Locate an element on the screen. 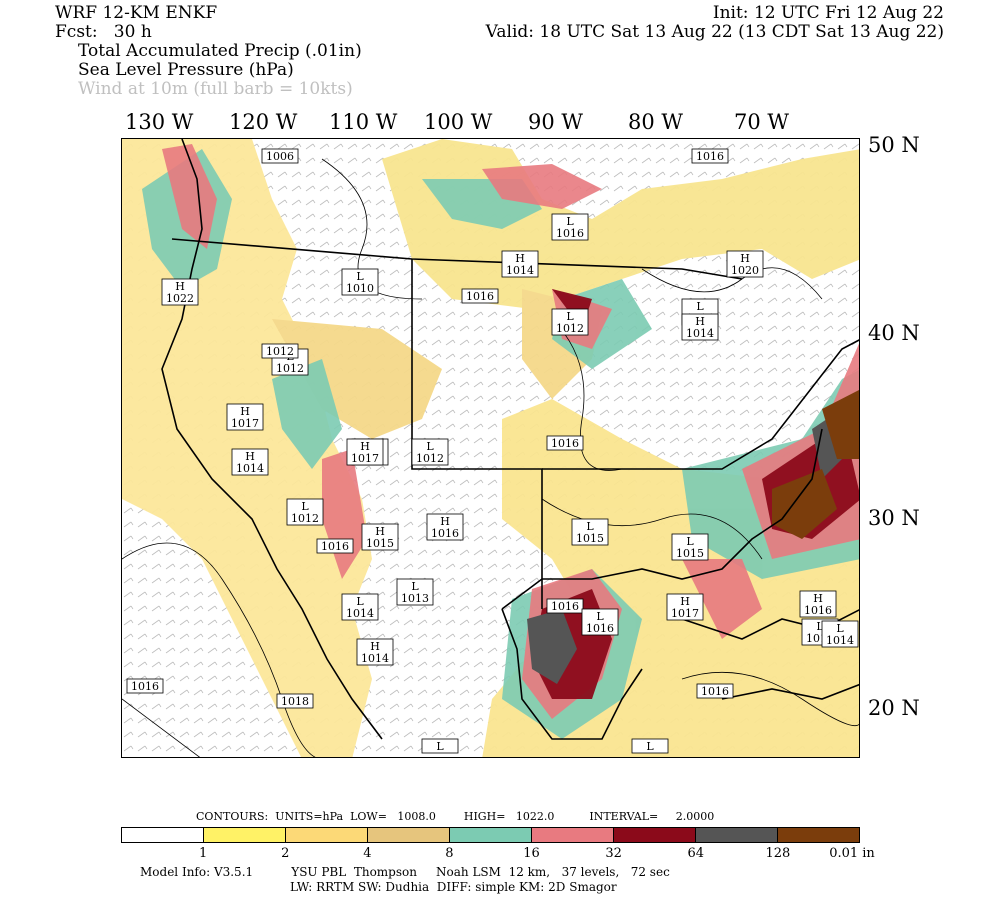 This screenshot has width=1000, height=900. lon-label: 70 W is located at coordinates (761, 122).